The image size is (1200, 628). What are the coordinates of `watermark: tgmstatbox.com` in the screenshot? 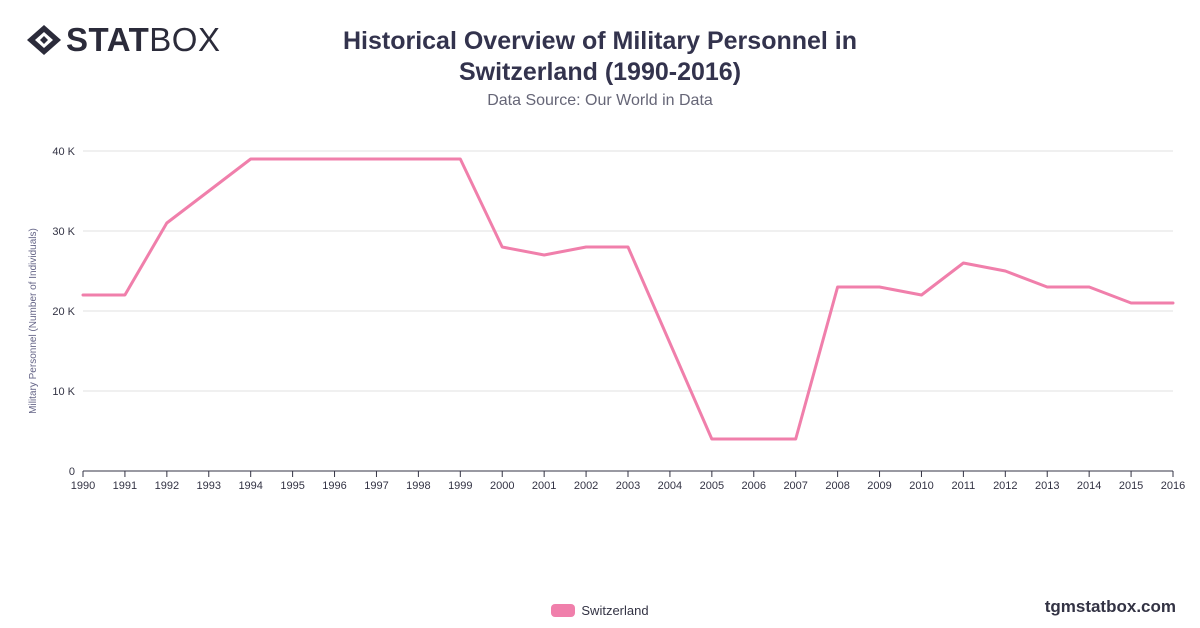 It's located at (1110, 606).